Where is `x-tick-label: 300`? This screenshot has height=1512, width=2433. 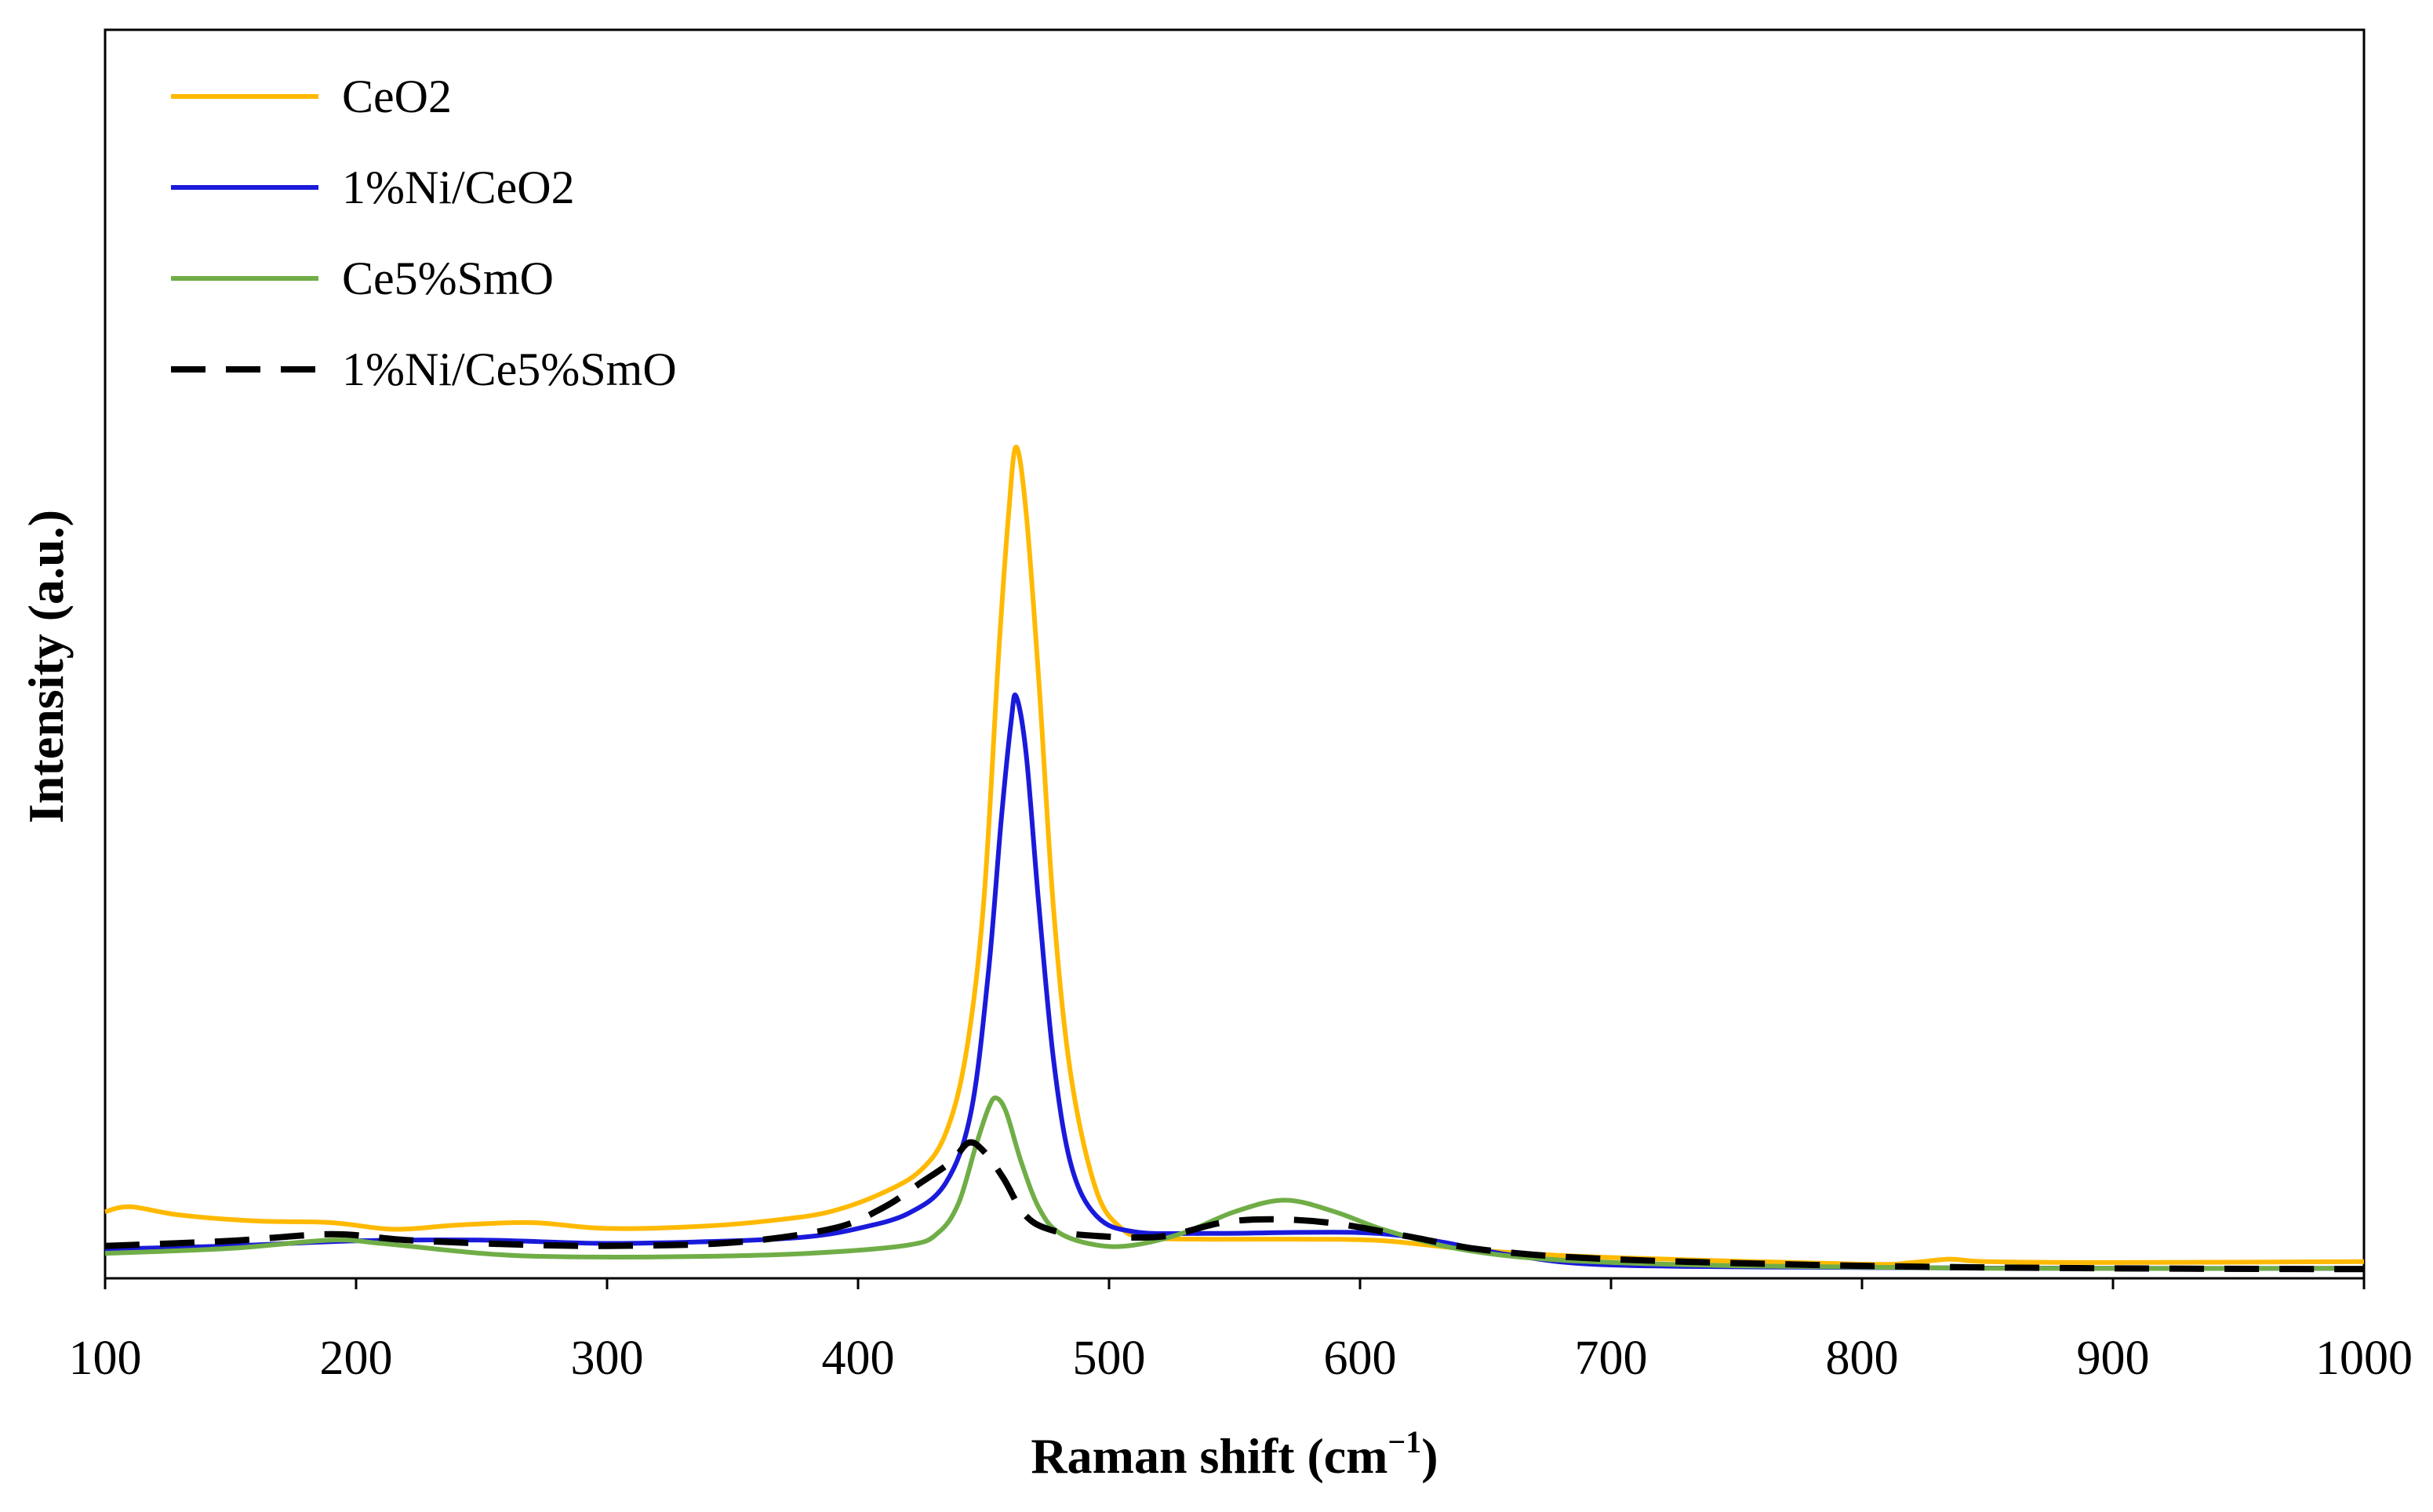
x-tick-label: 300 is located at coordinates (607, 1358).